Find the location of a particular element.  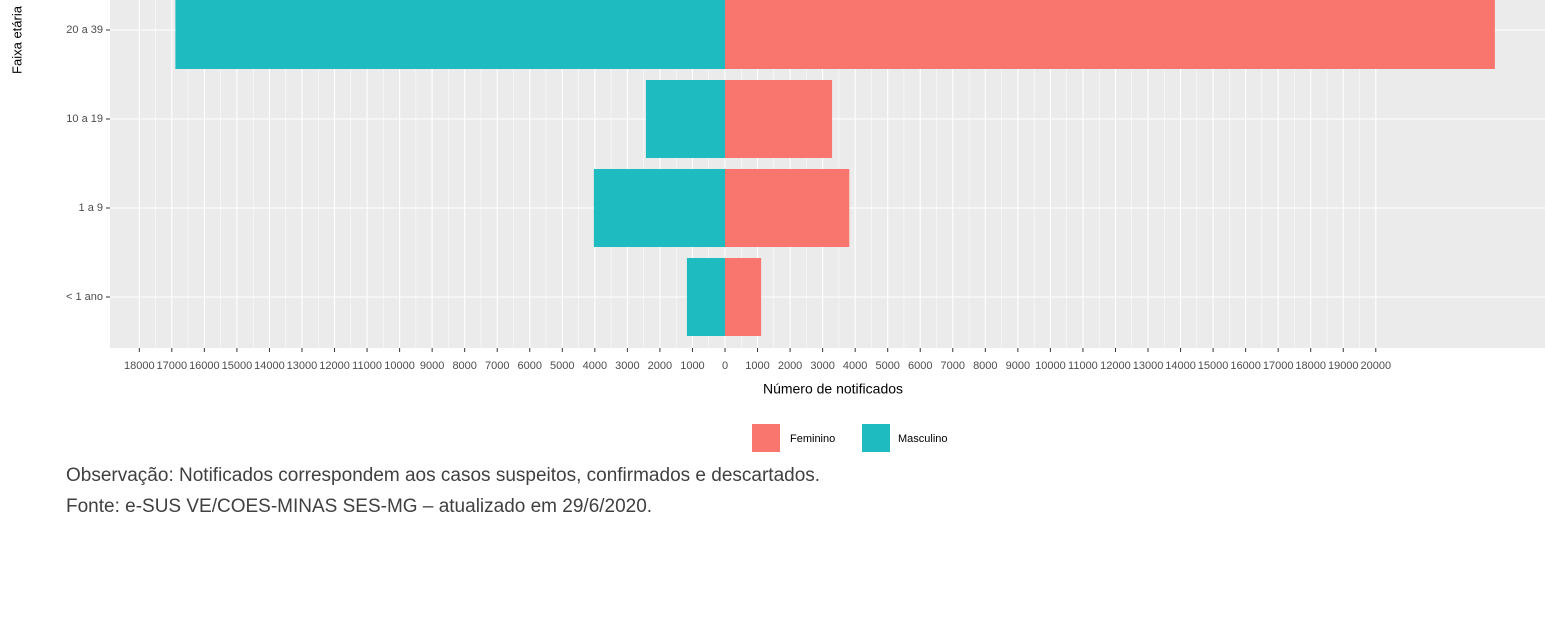

y-tick-label: 20 a 39 is located at coordinates (84, 30).